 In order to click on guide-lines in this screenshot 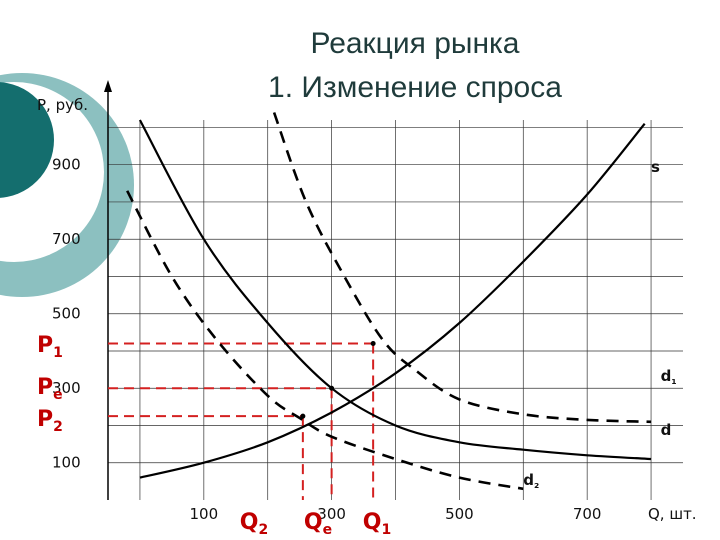, I will do `click(241, 421)`.